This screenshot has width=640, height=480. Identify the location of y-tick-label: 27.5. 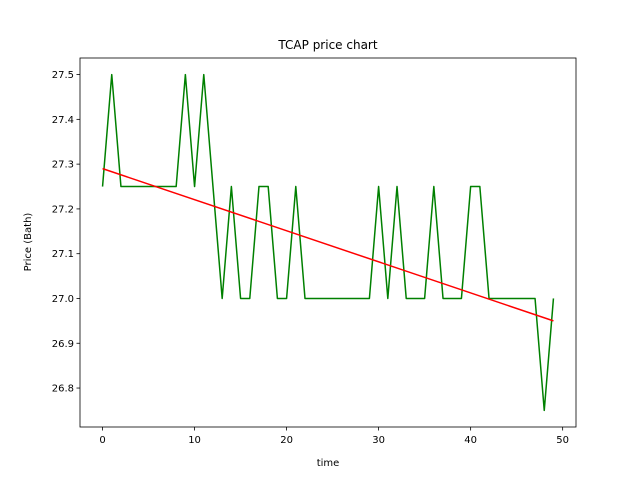
(63, 75).